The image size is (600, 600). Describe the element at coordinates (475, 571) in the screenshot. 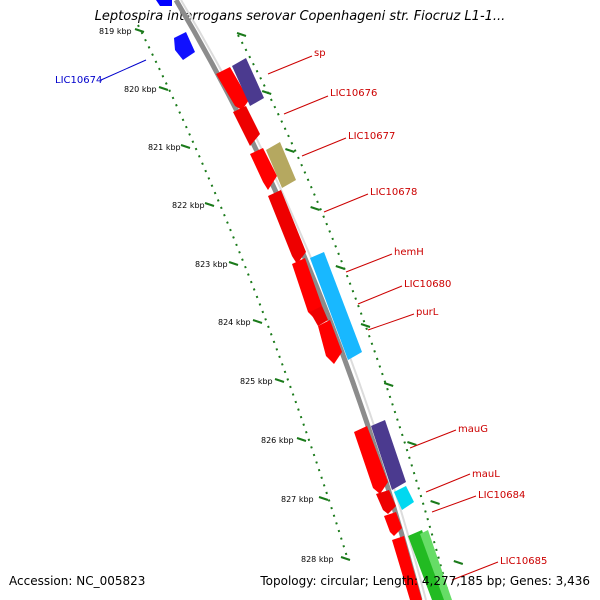

I see `leader-lic10685` at that location.